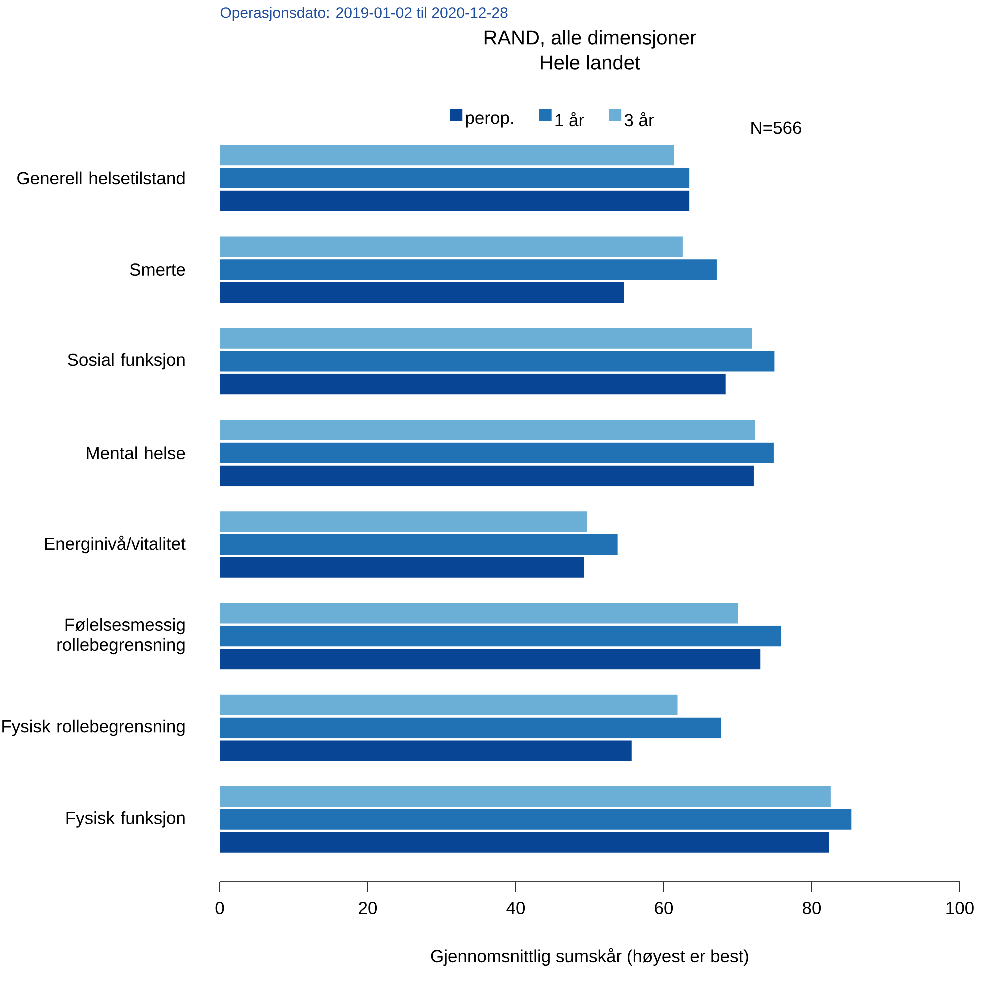 The image size is (981, 987). Describe the element at coordinates (490, 121) in the screenshot. I see `legend-label: perop.` at that location.